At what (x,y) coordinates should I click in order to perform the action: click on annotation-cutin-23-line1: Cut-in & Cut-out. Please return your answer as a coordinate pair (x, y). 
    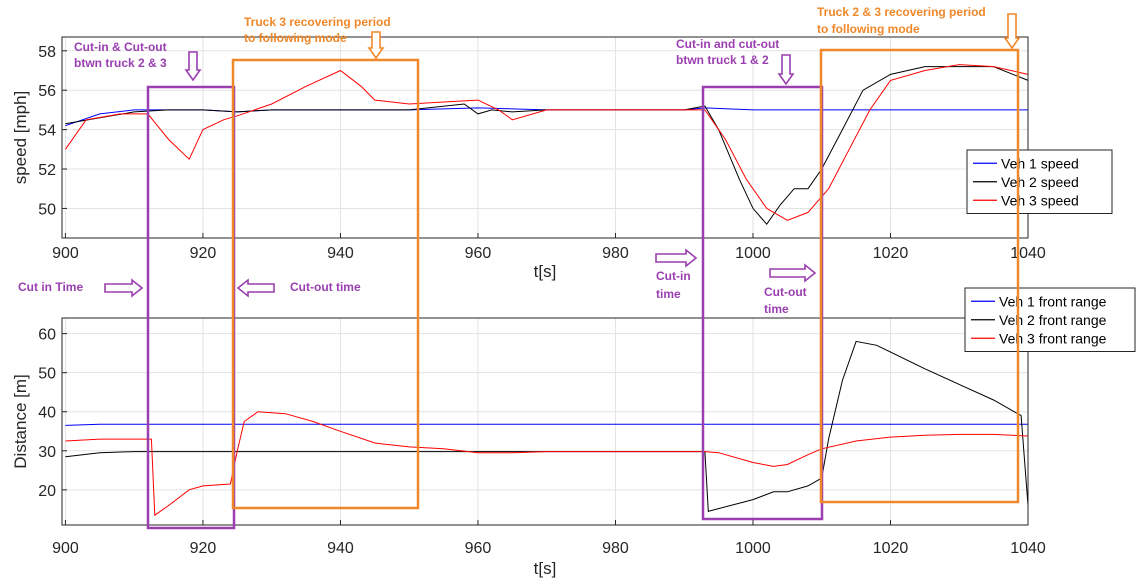
    Looking at the image, I should click on (120, 47).